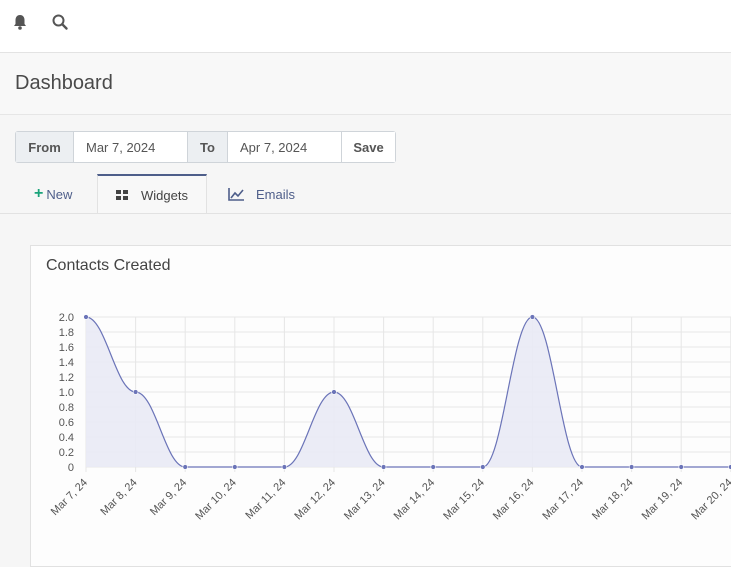 The height and width of the screenshot is (567, 731). I want to click on y-tick-label: 0.8, so click(66, 408).